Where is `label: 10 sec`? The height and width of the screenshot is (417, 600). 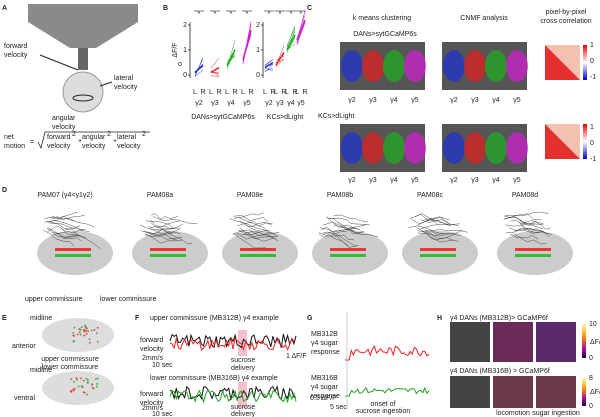
label: 10 sec is located at coordinates (162, 414).